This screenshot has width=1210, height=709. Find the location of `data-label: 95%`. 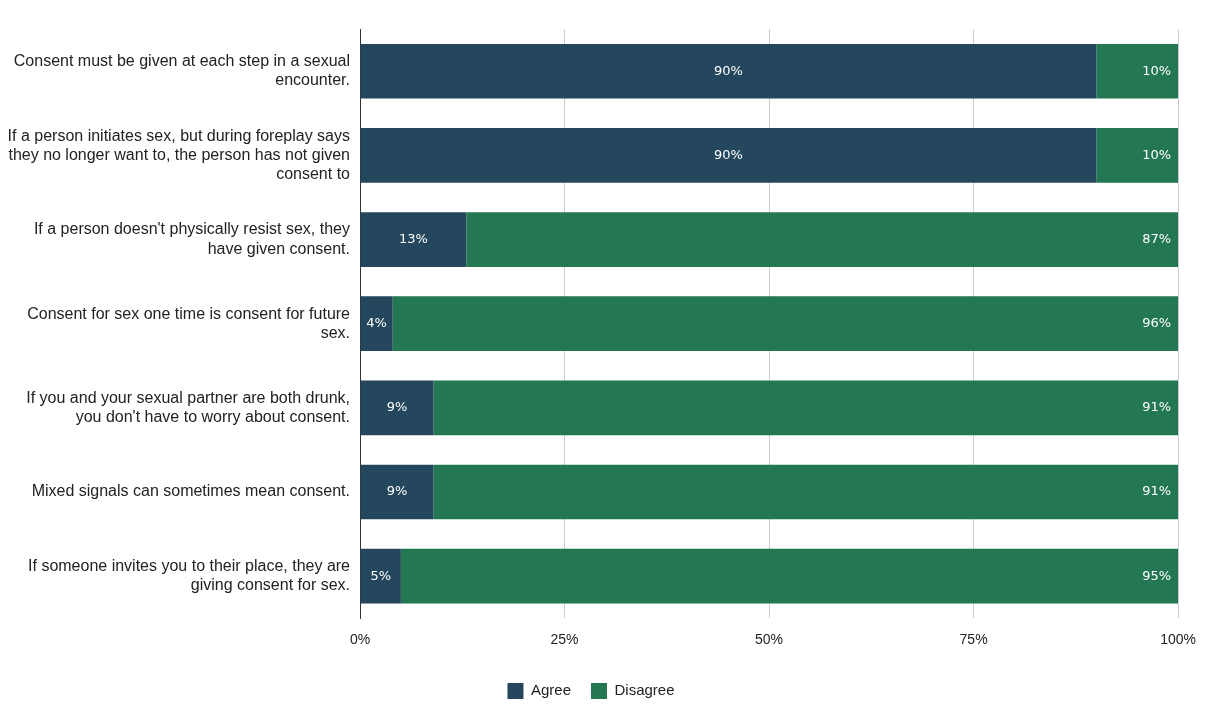

data-label: 95% is located at coordinates (1157, 575).